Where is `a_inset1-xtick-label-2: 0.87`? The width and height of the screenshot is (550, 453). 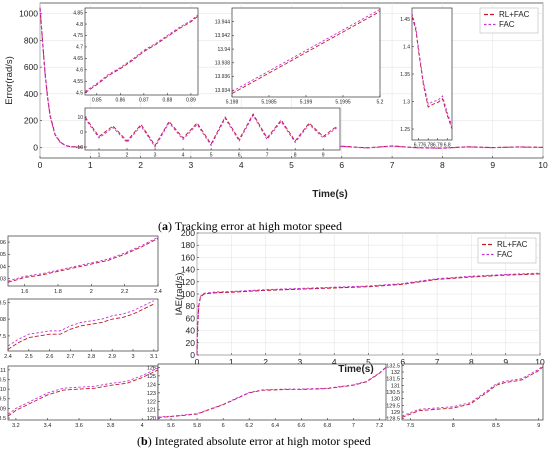
a_inset1-xtick-label-2: 0.87 is located at coordinates (144, 101).